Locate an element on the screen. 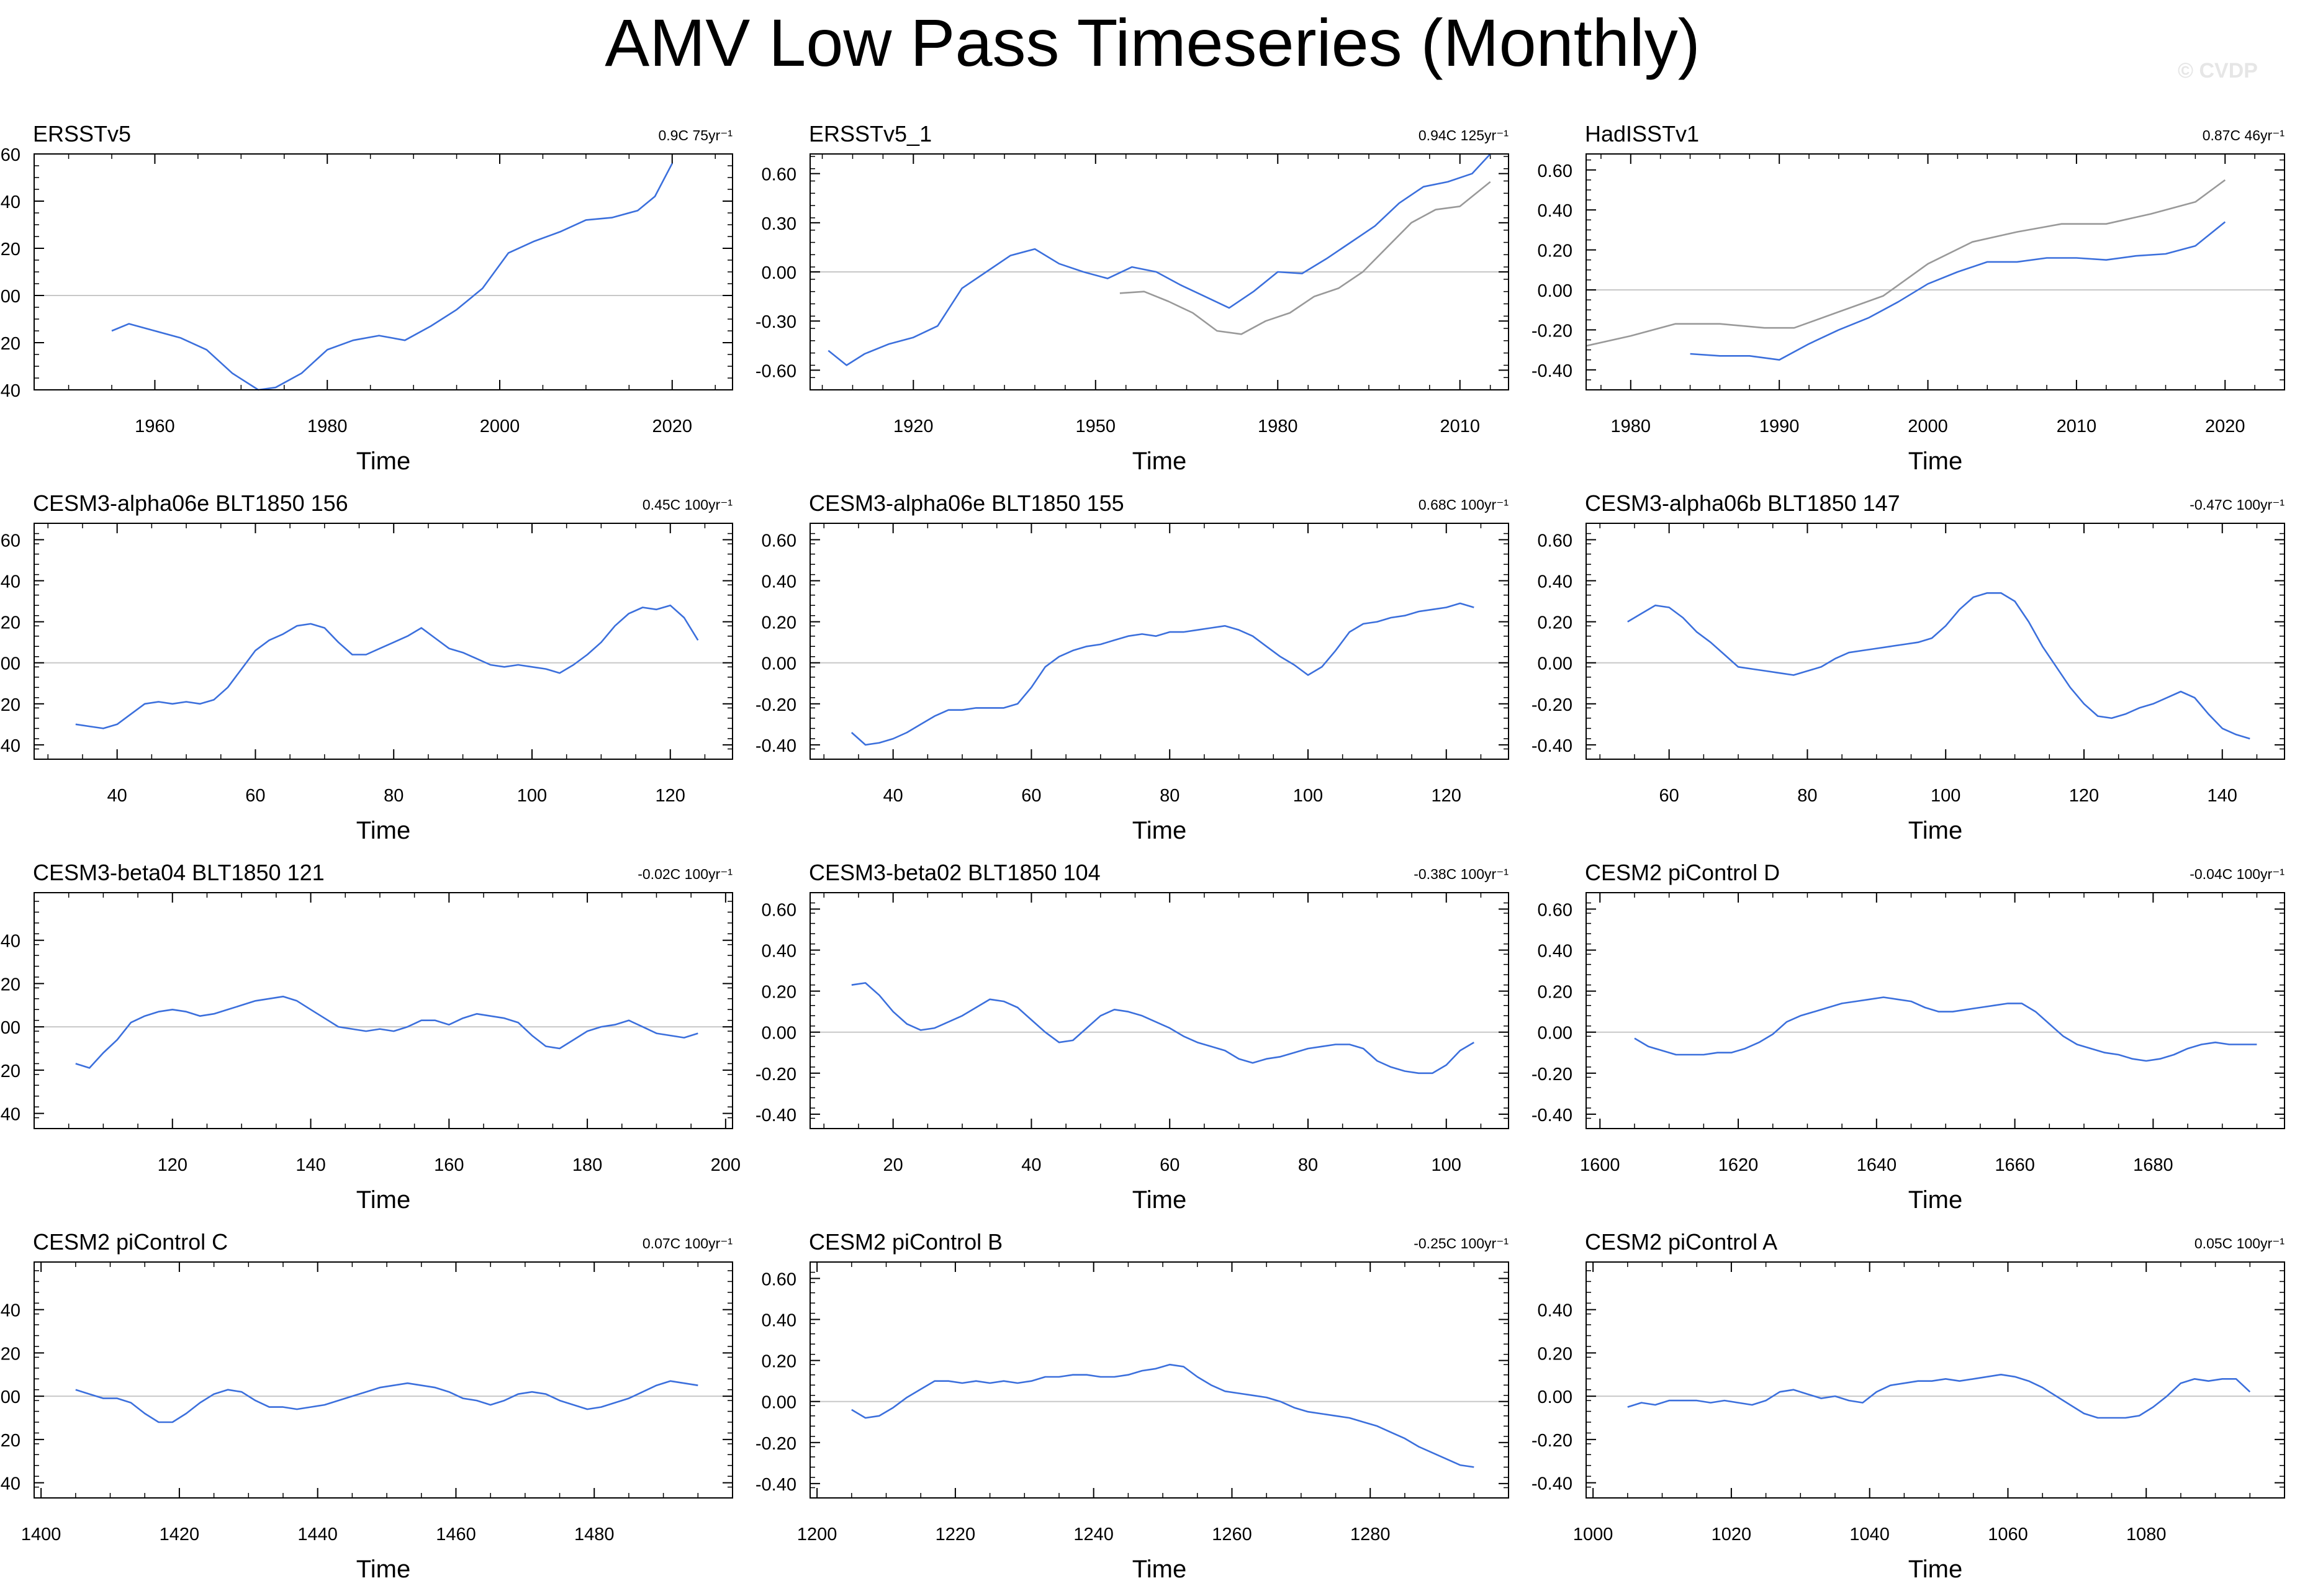 This screenshot has width=2305, height=1596. x-tick-label: 1640 is located at coordinates (1877, 1165).